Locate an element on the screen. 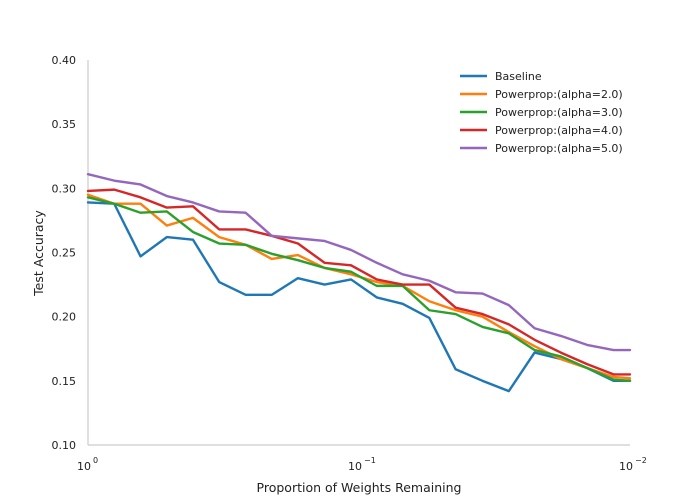 The height and width of the screenshot is (500, 700). x-tick-exponent: 0 is located at coordinates (95, 460).